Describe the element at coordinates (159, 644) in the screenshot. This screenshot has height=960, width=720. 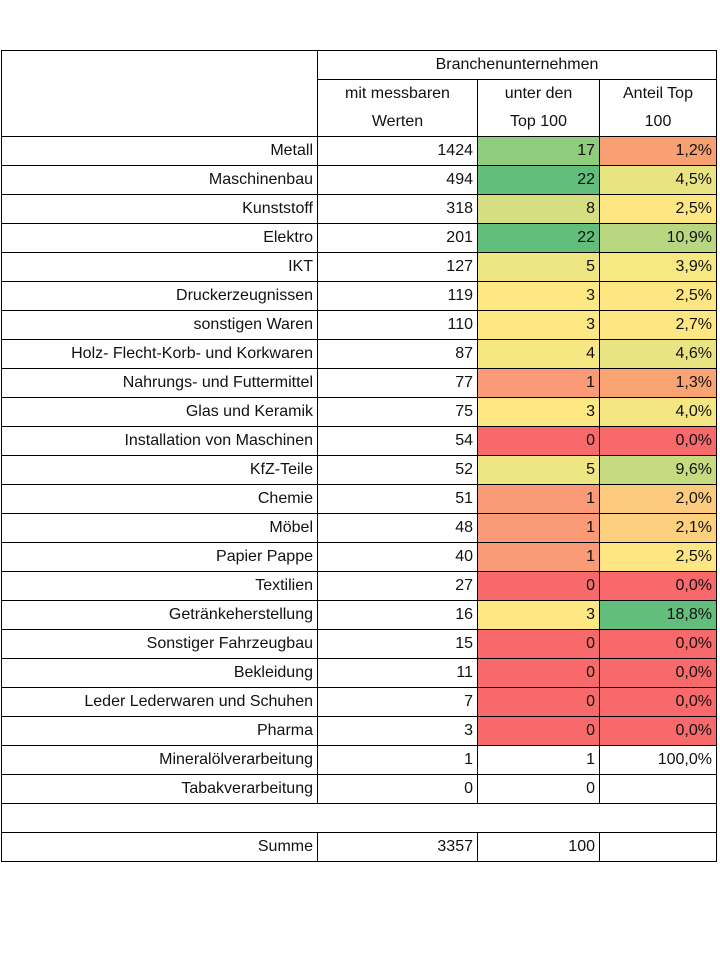
I see `industry-label: Sonstiger Fahrzeugbau` at that location.